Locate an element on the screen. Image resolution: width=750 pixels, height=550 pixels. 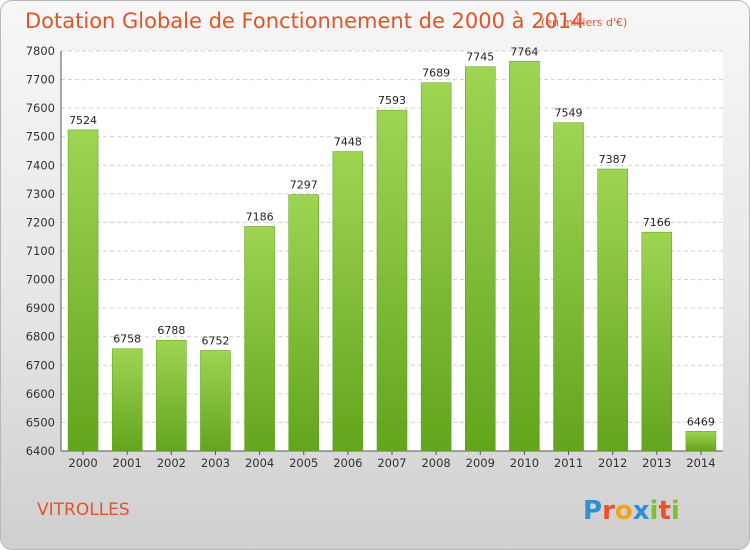
x-tick-label-2014: 2014 is located at coordinates (700, 463).